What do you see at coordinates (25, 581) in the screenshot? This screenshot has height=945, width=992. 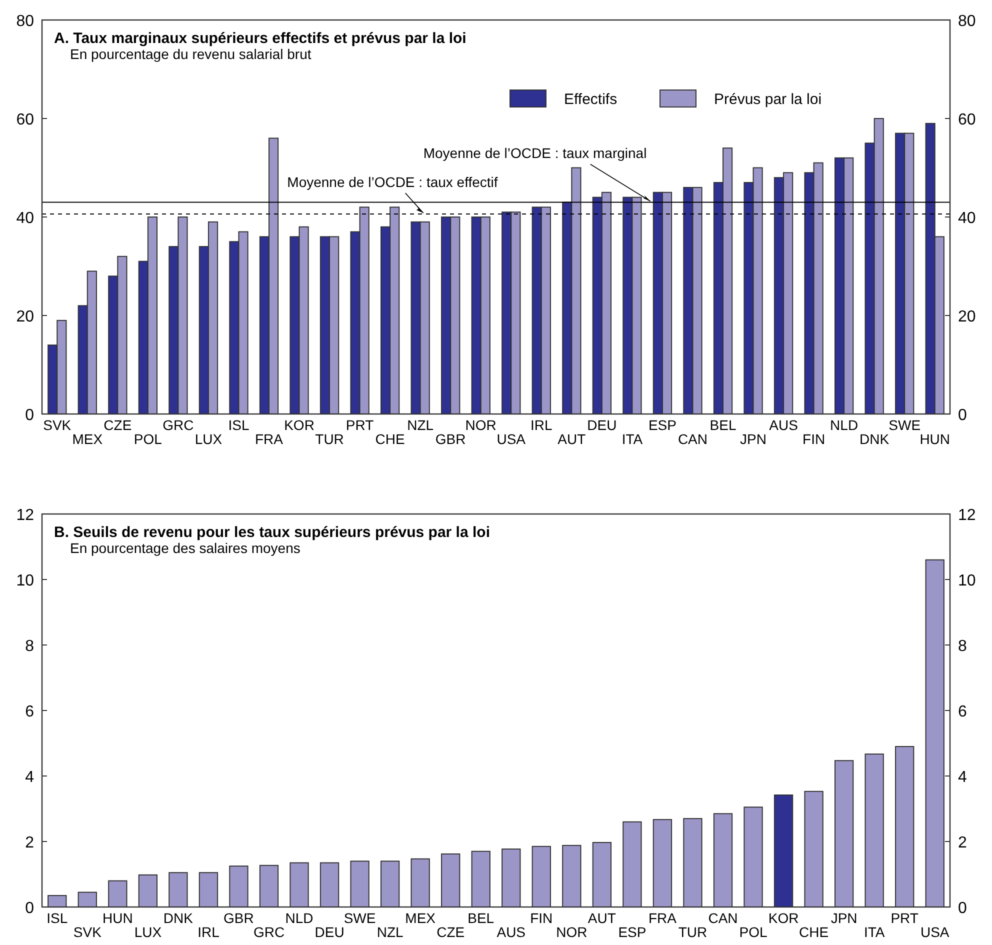 I see `y-tick-label: 10` at bounding box center [25, 581].